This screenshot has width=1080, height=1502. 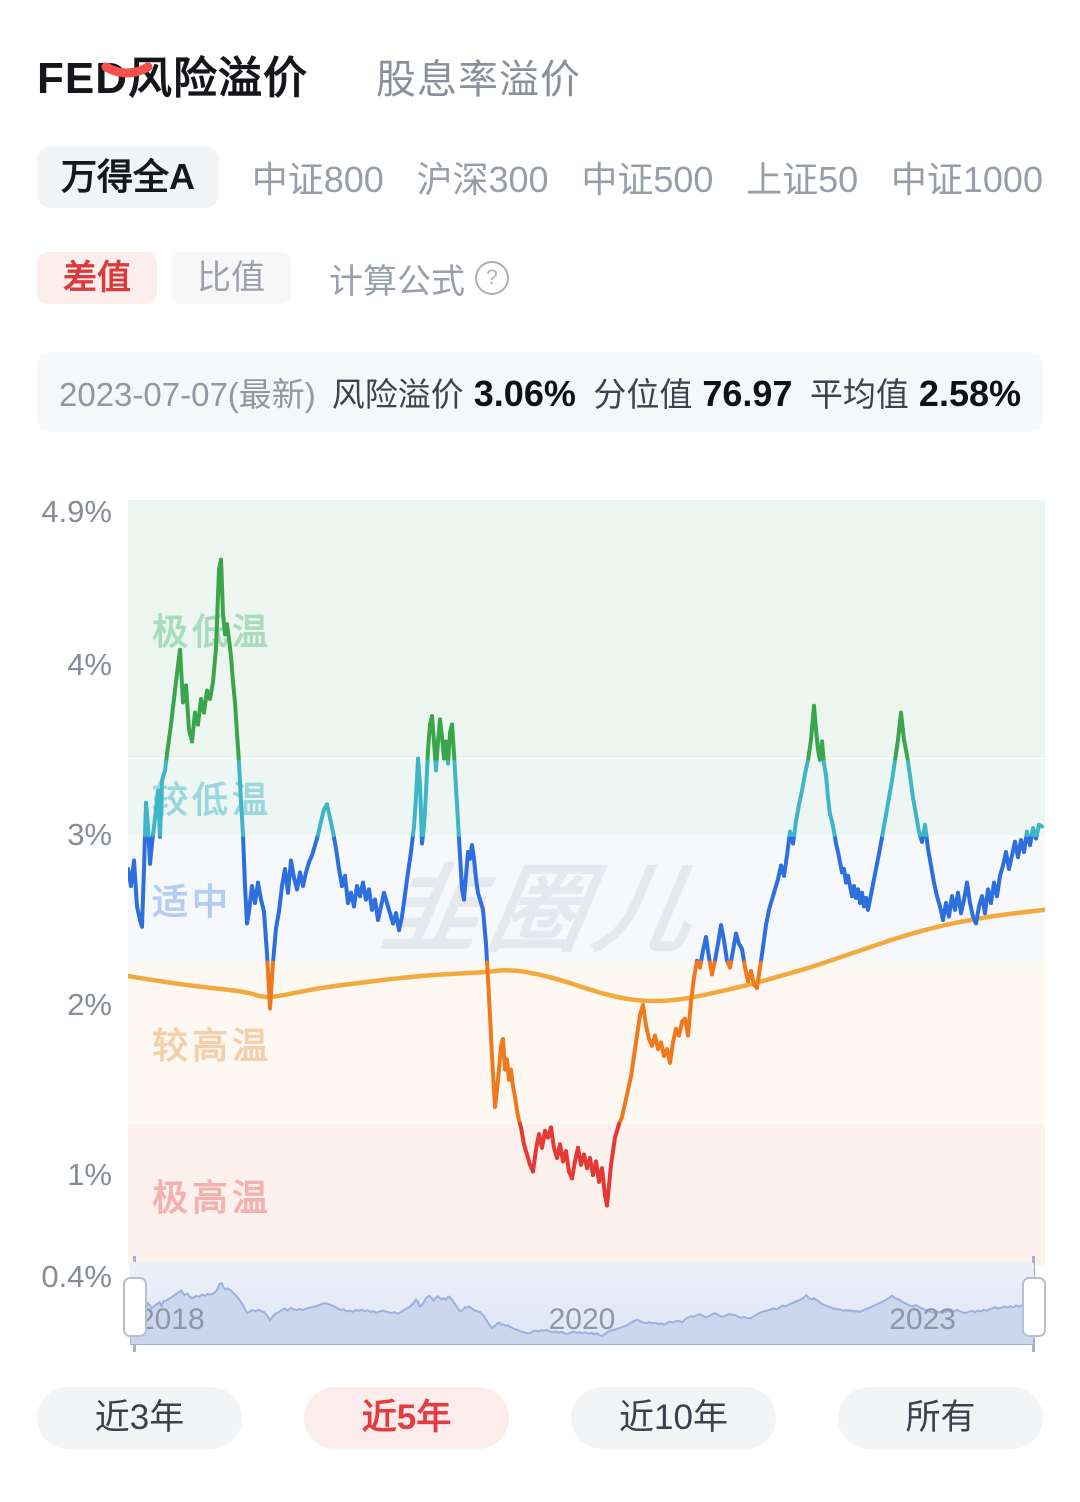 What do you see at coordinates (524, 393) in the screenshot?
I see `premium-value: 3.06%` at bounding box center [524, 393].